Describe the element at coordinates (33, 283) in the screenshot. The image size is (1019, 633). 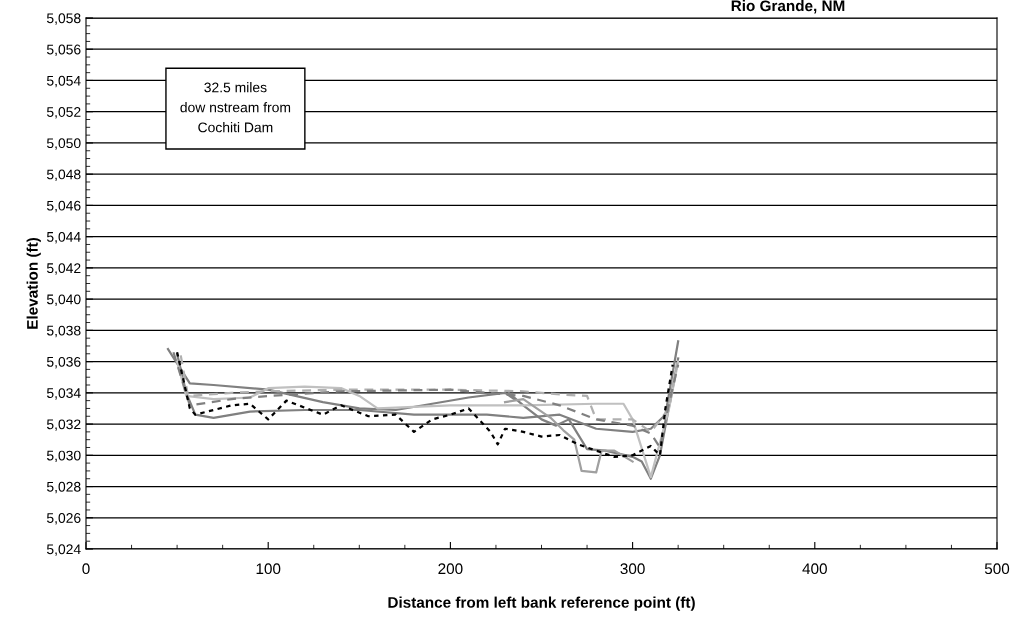
I see `y-axis-title: Elevation (ft)` at that location.